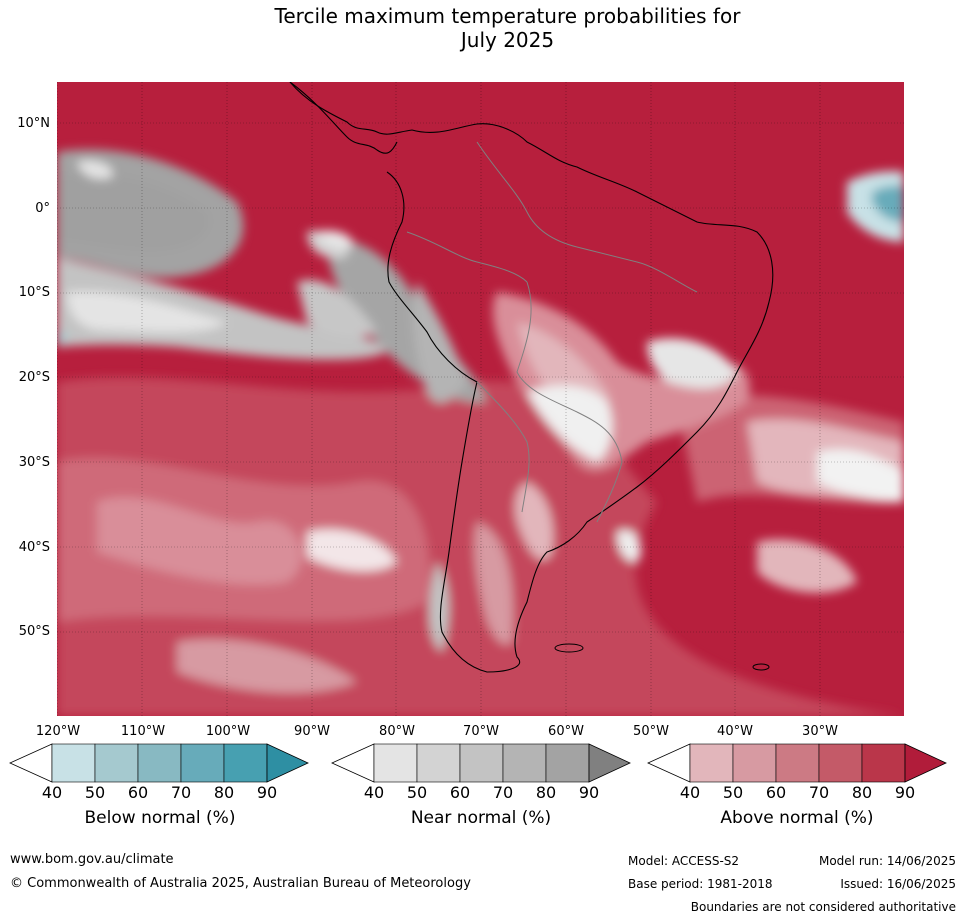  What do you see at coordinates (42, 208) in the screenshot?
I see `lat-label-0: 0°` at bounding box center [42, 208].